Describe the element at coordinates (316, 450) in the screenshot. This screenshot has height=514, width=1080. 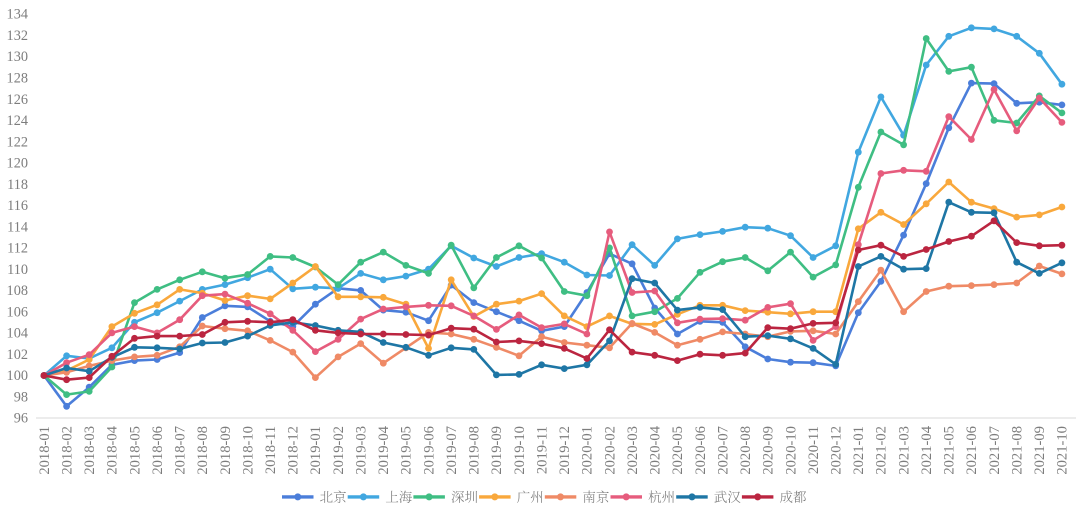
I see `svg-text: 2019-01` at that location.